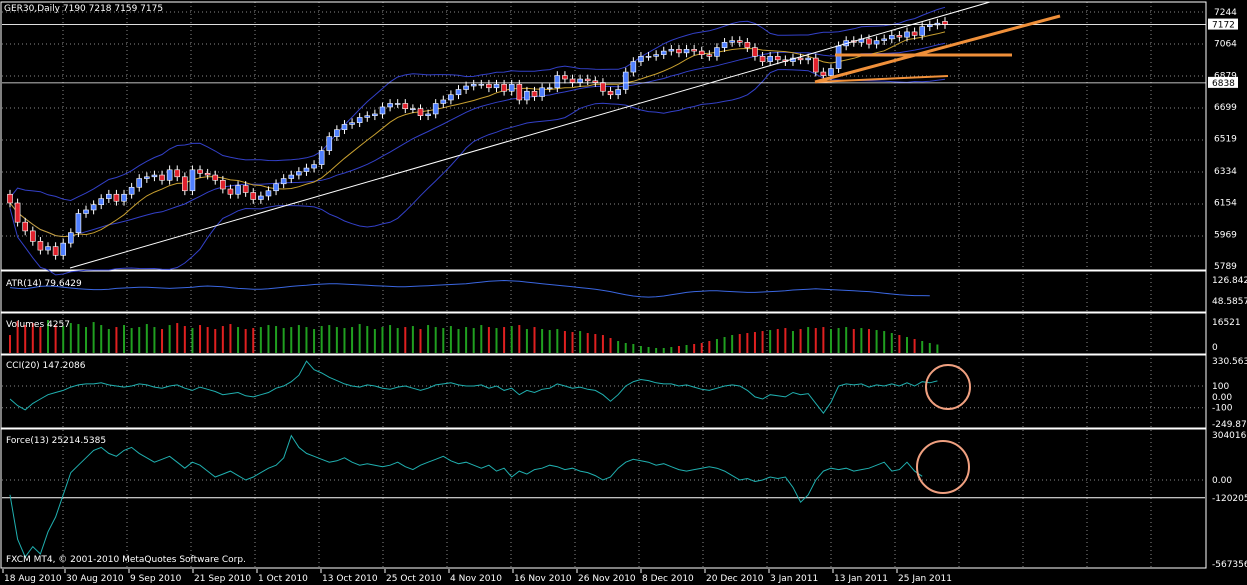 The width and height of the screenshot is (1247, 585). What do you see at coordinates (607, 579) in the screenshot?
I see `time-tick-label: 26 Nov 2010` at bounding box center [607, 579].